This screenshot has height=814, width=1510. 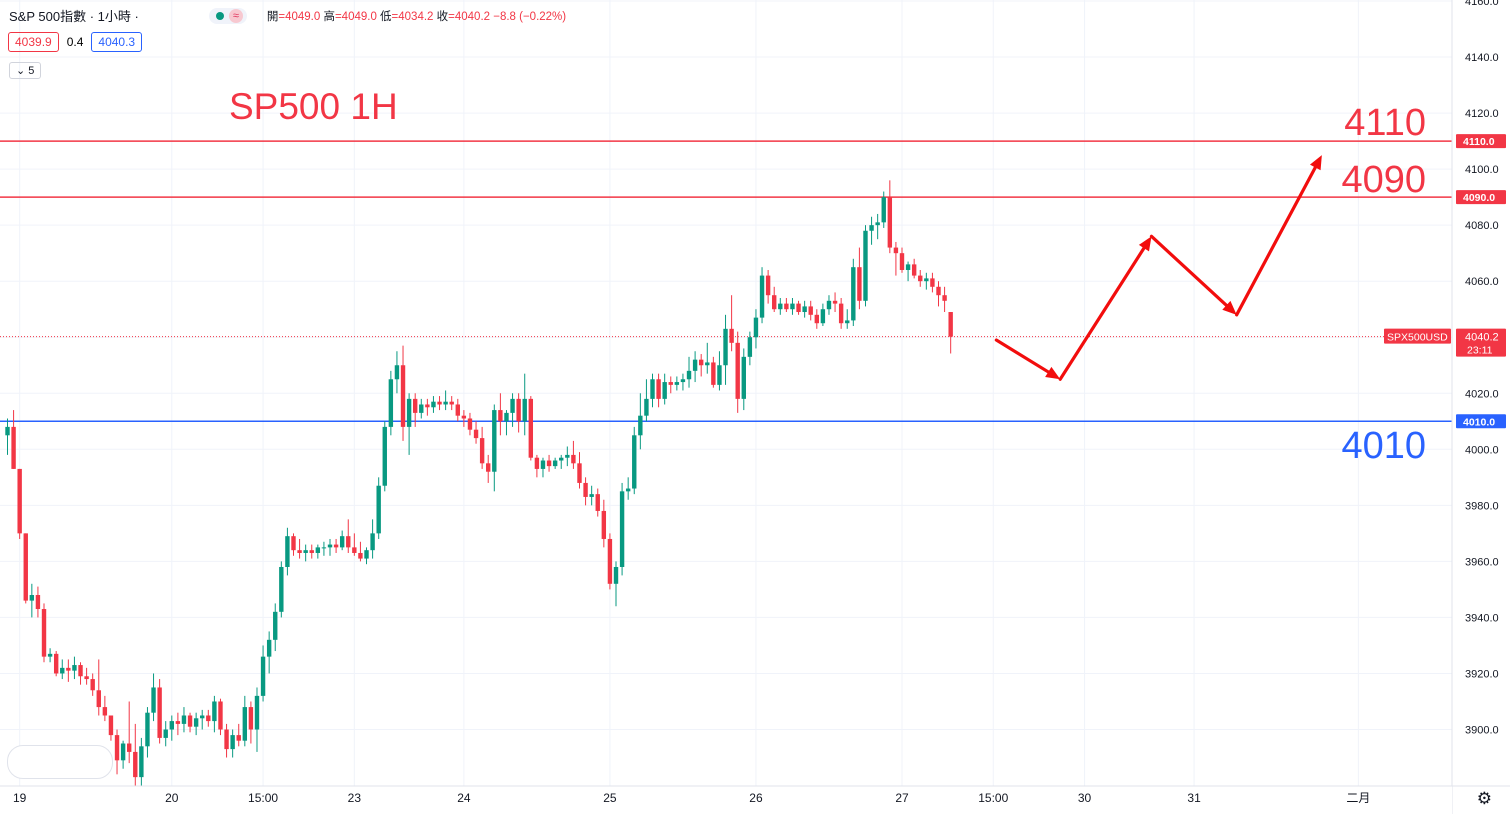 I want to click on time-axis: 19 20 15:00 23 24 25 26 27 15:00 30 31 二月, so click(x=755, y=799).